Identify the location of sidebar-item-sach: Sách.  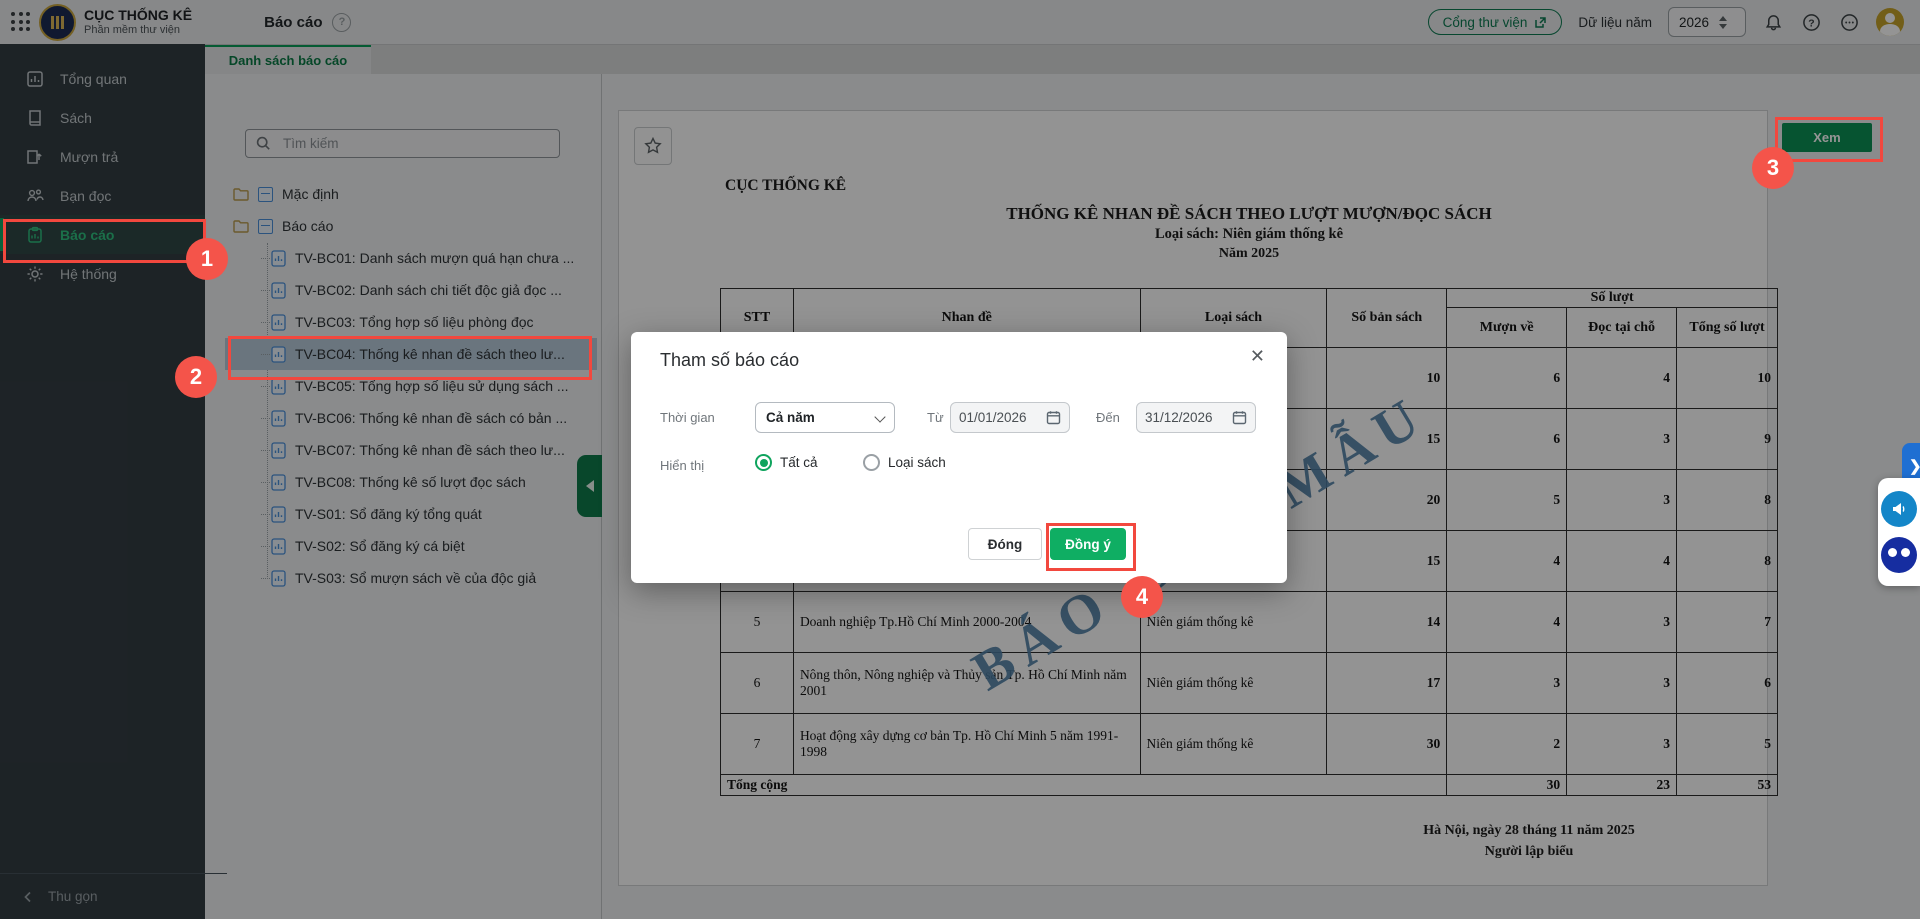
(102, 117).